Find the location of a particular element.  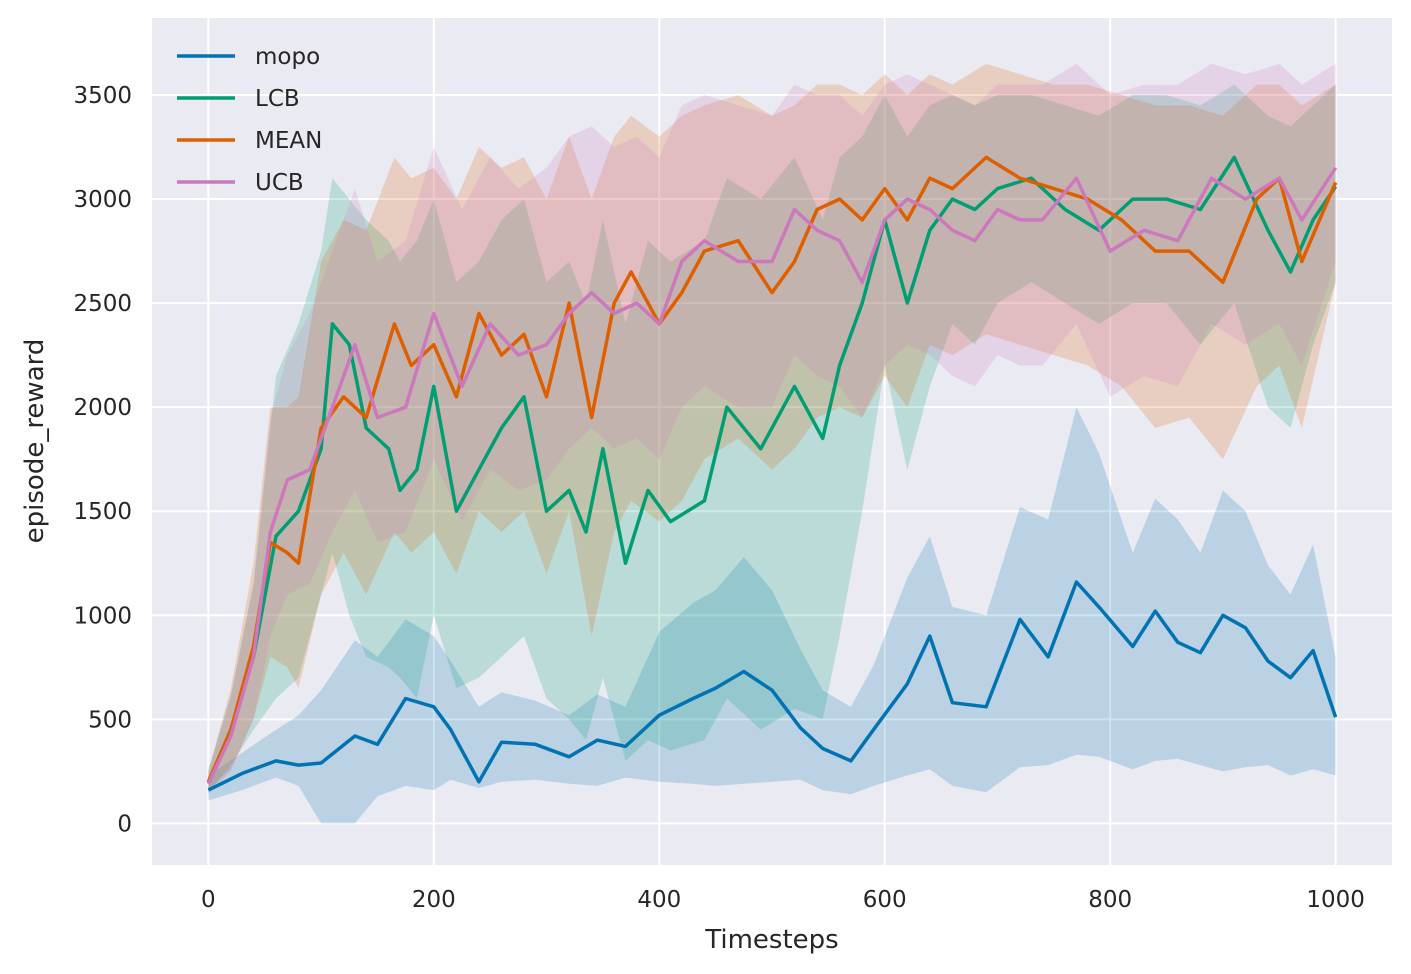

x-tick-label: 0 is located at coordinates (208, 900).